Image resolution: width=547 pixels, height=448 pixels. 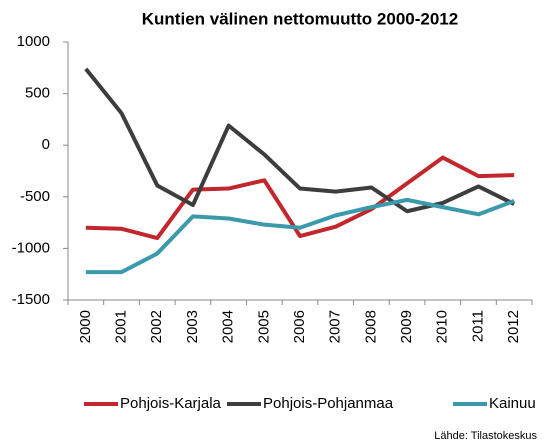 What do you see at coordinates (300, 18) in the screenshot?
I see `chart-title: Kuntien välinen nettomuutto 2000-2012` at bounding box center [300, 18].